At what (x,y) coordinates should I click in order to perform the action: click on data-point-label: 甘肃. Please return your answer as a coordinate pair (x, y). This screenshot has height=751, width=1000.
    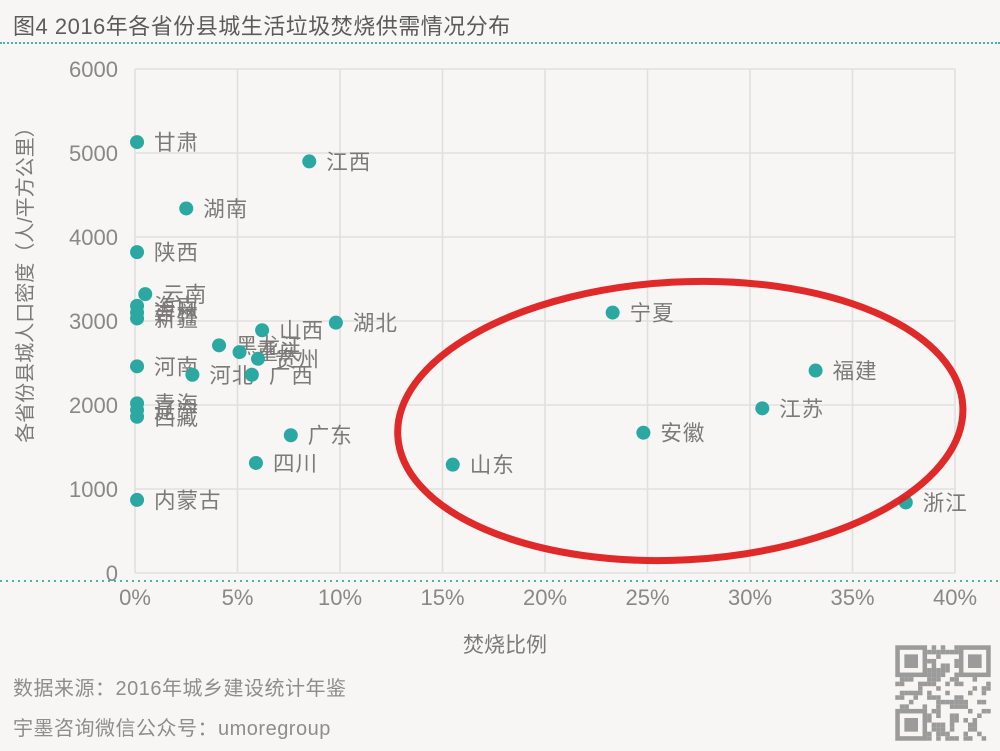
    Looking at the image, I should click on (176, 143).